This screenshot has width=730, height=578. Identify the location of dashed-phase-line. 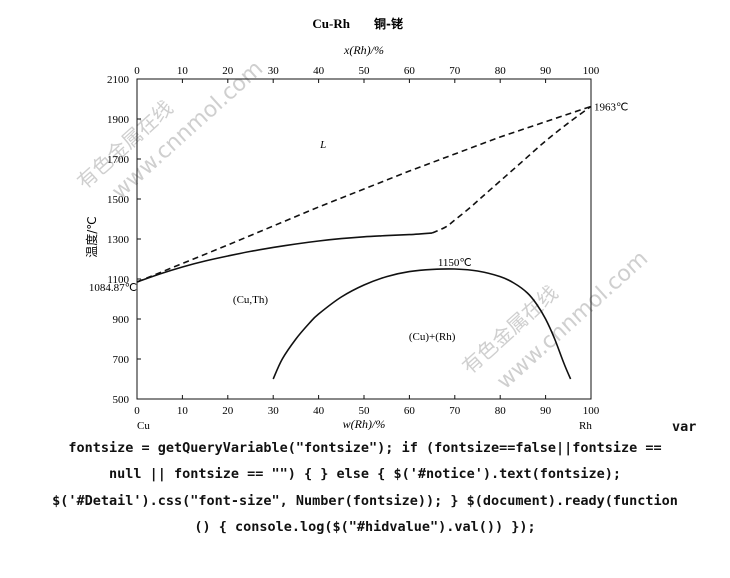
(511, 169).